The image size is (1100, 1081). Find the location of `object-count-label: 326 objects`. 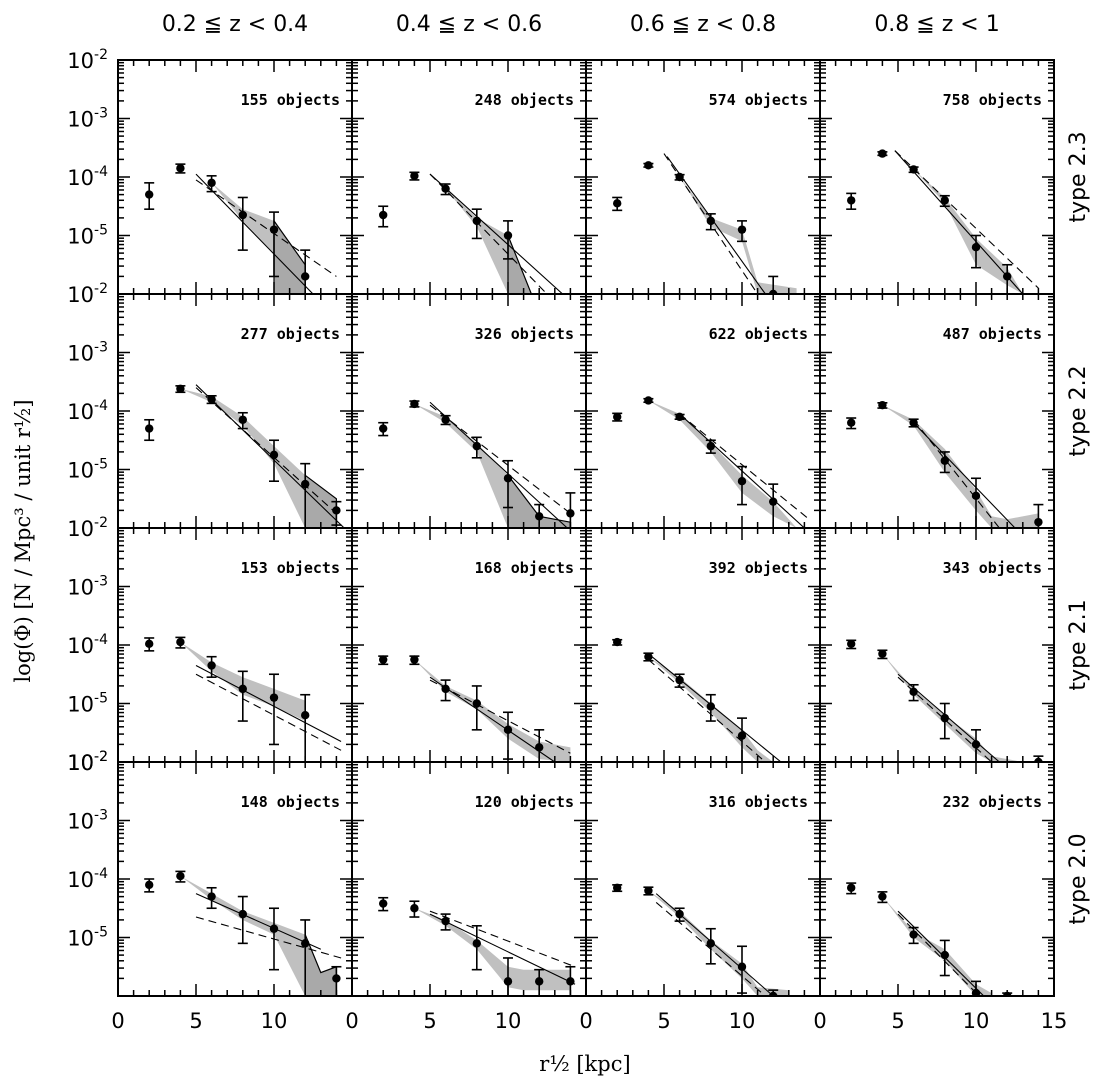

object-count-label: 326 objects is located at coordinates (524, 334).